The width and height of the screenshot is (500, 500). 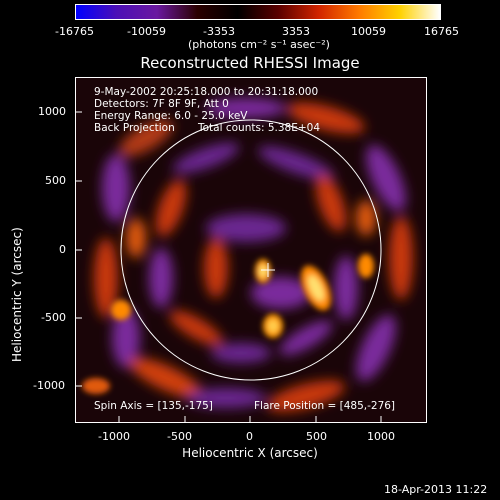 I want to click on render-timestamp: 18-Apr-2013 11:22, so click(x=436, y=489).